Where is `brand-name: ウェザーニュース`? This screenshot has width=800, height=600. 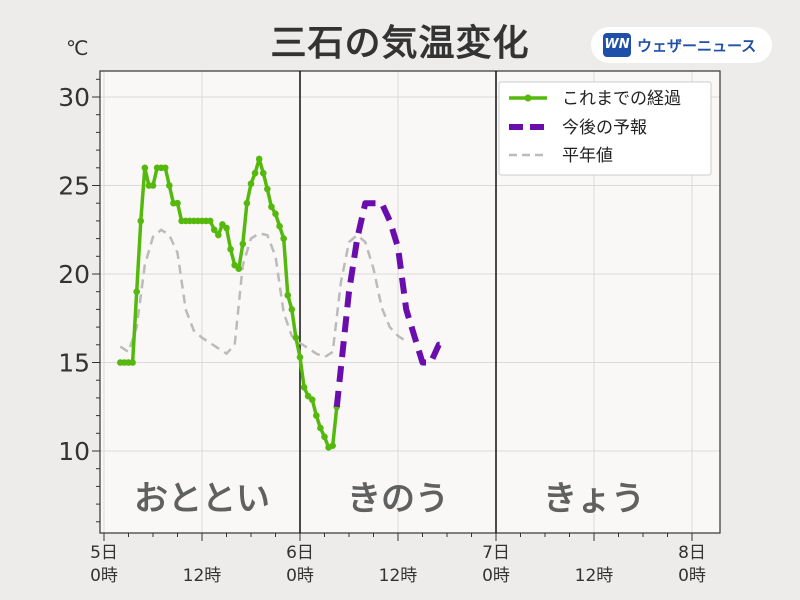
brand-name: ウェザーニュース is located at coordinates (697, 46).